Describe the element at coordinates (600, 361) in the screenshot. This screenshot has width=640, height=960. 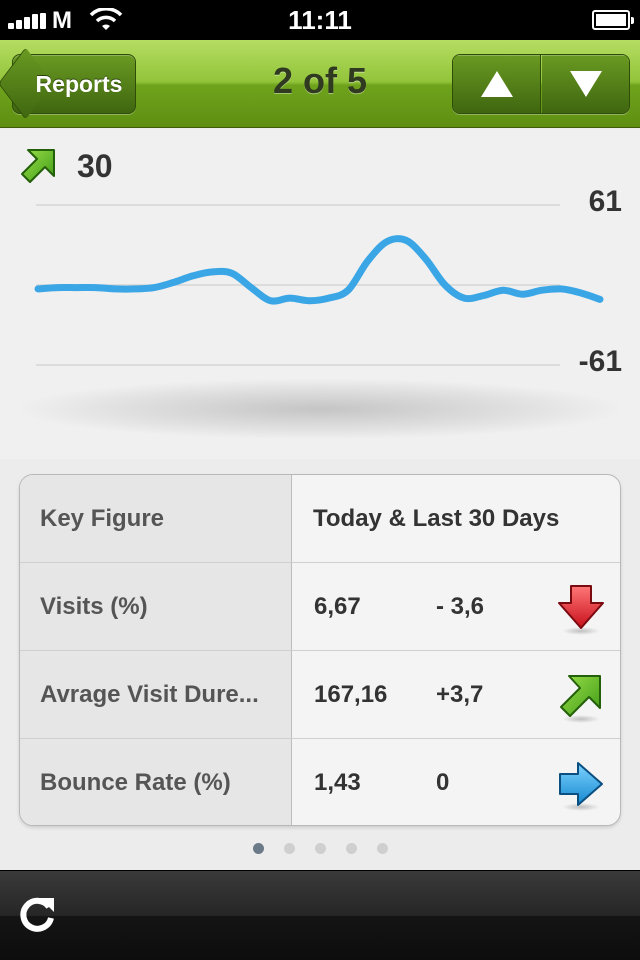
I see `y-axis-min-label: -61` at that location.